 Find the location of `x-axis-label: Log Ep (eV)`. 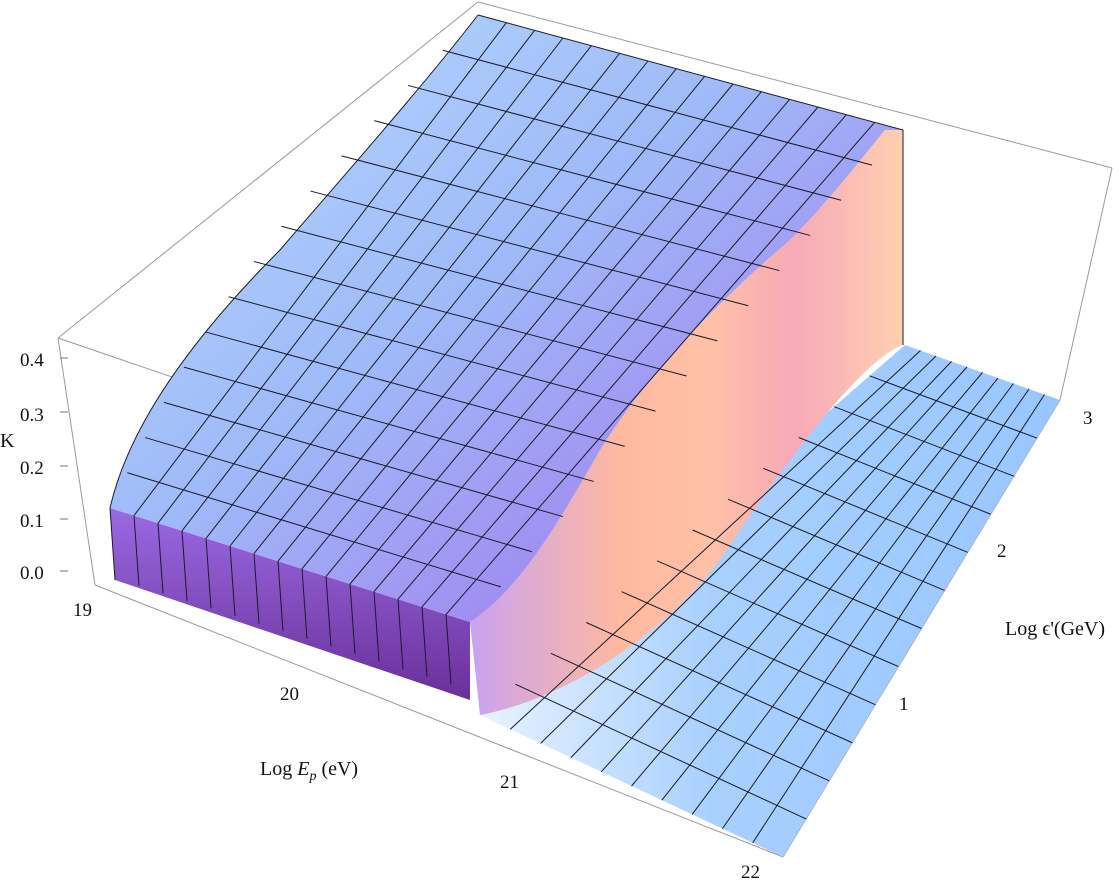

x-axis-label: Log Ep (eV) is located at coordinates (309, 771).